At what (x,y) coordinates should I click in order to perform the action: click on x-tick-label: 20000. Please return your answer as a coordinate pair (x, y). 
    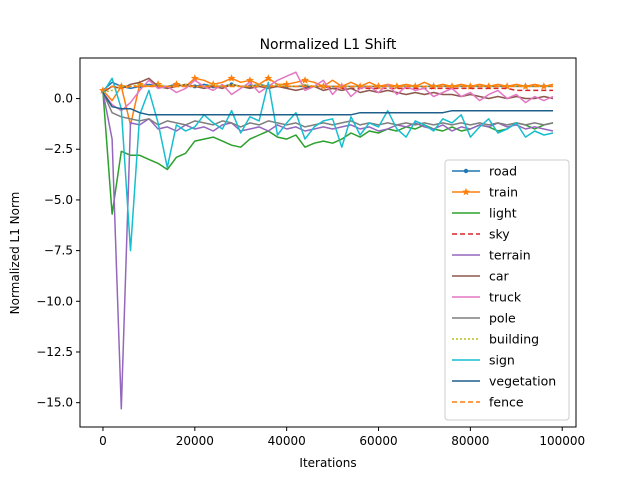
    Looking at the image, I should click on (195, 441).